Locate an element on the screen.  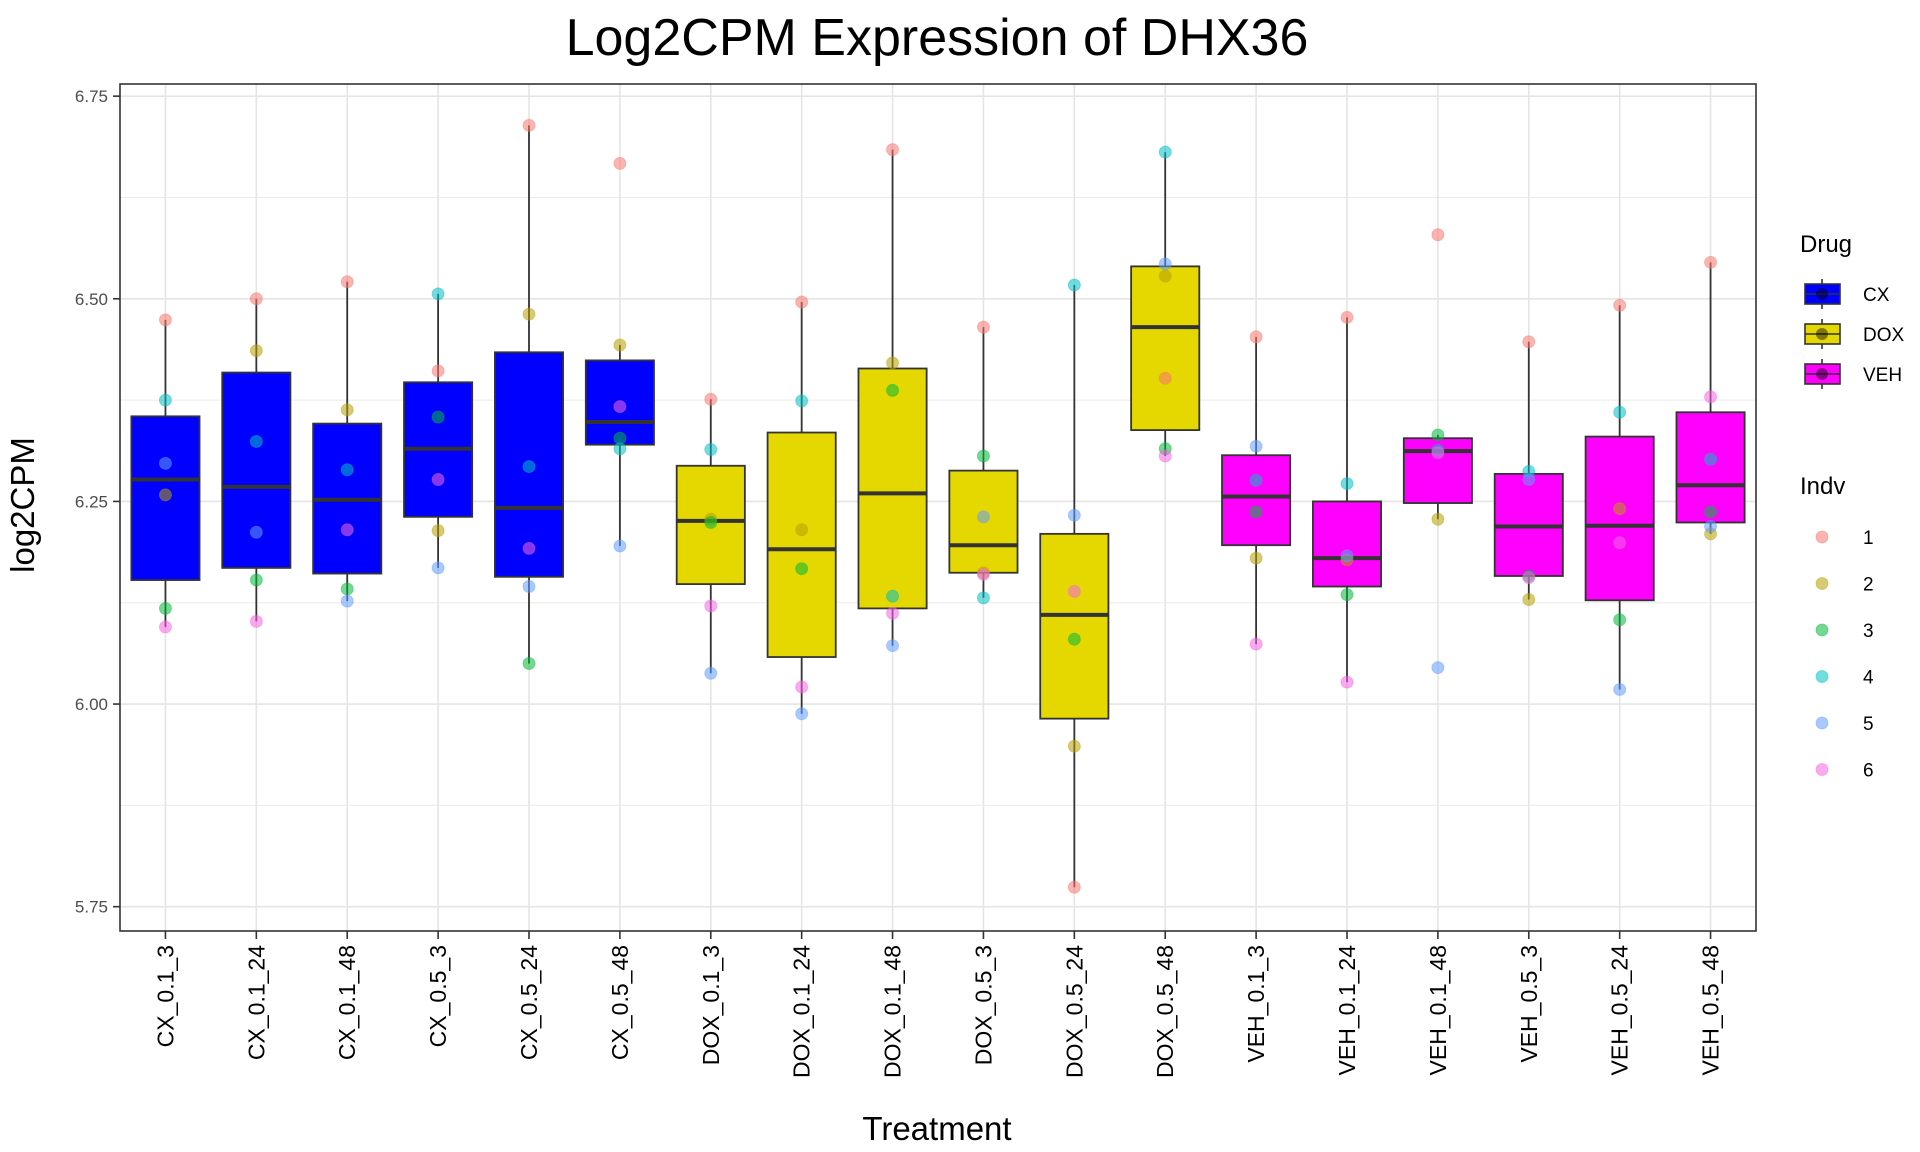
legend-indv-label: 2 is located at coordinates (1868, 585).